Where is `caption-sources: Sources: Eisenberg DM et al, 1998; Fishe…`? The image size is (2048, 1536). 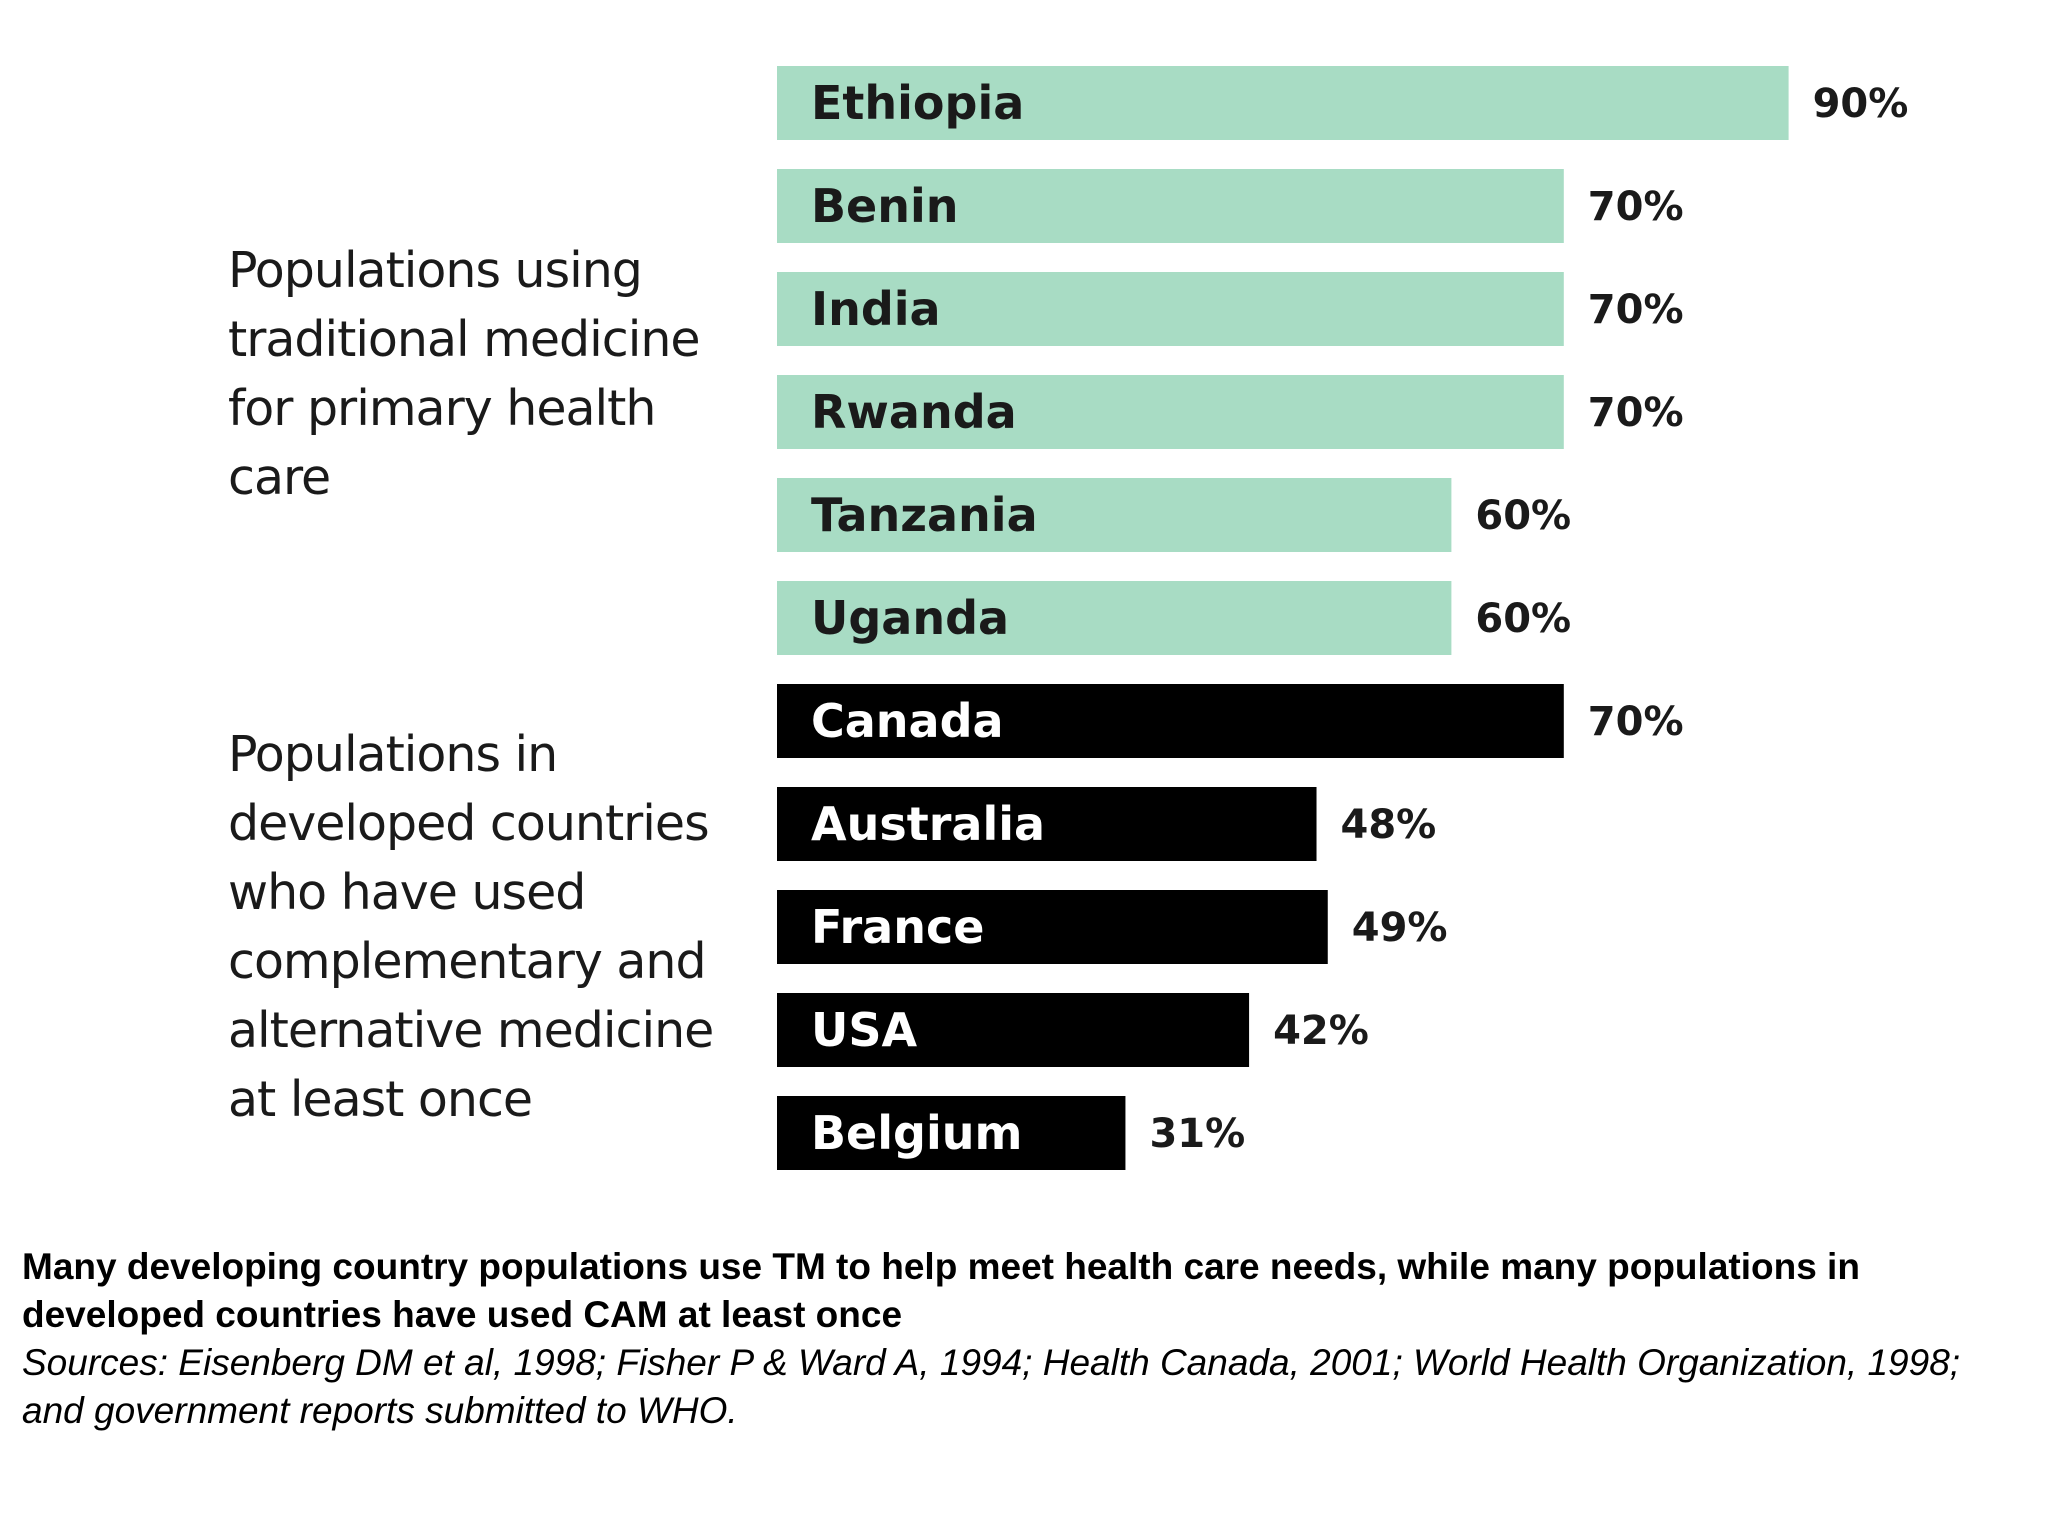
caption-sources: Sources: Eisenberg DM et al, 1998; Fishe… is located at coordinates (991, 1386).